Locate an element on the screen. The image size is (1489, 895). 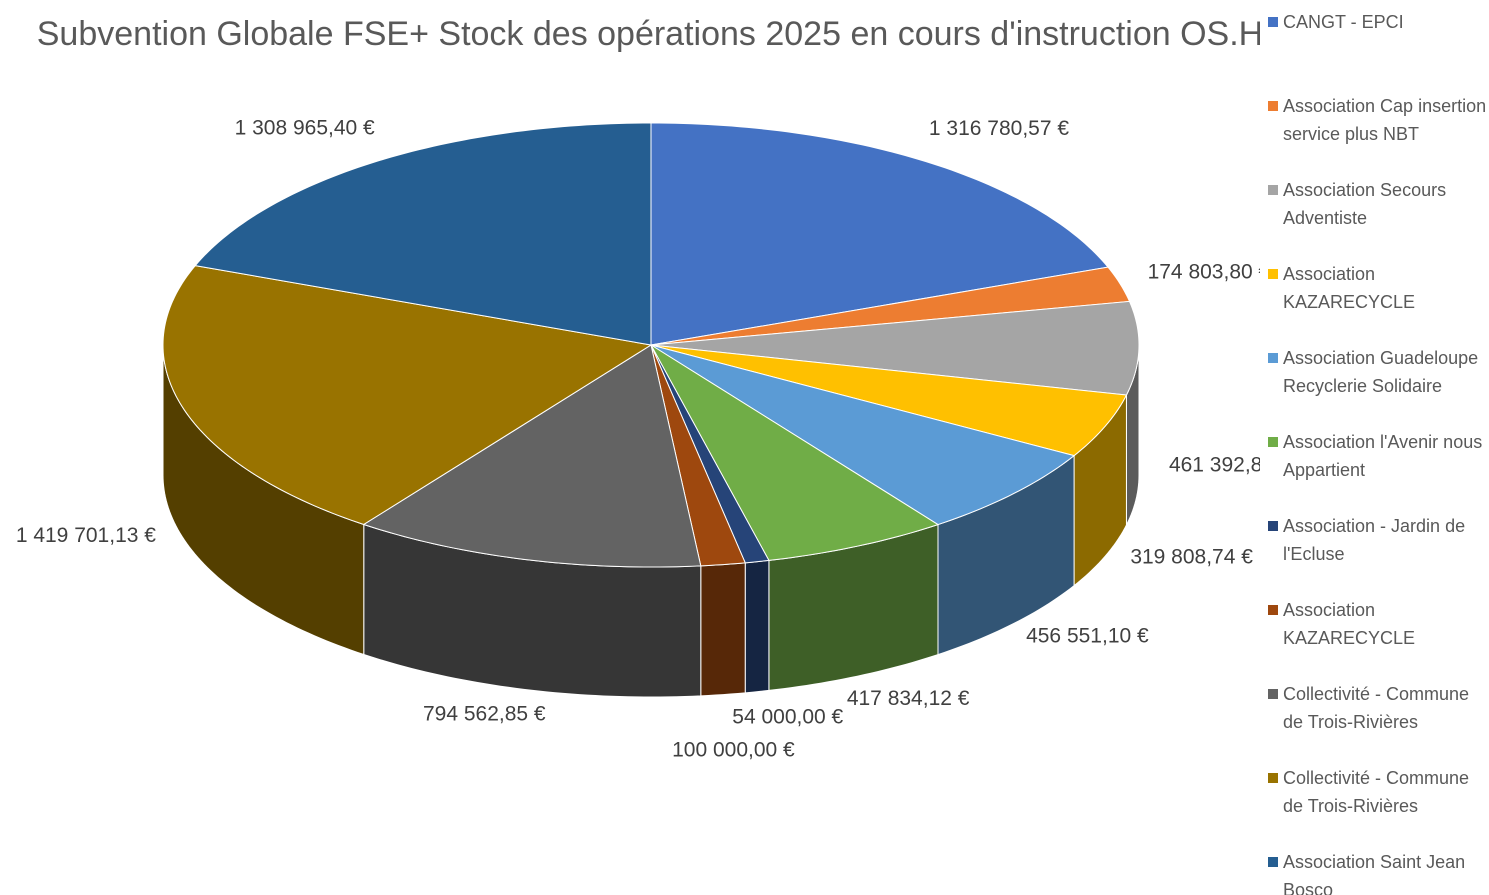
data-label: 456 551,10 € is located at coordinates (1087, 636).